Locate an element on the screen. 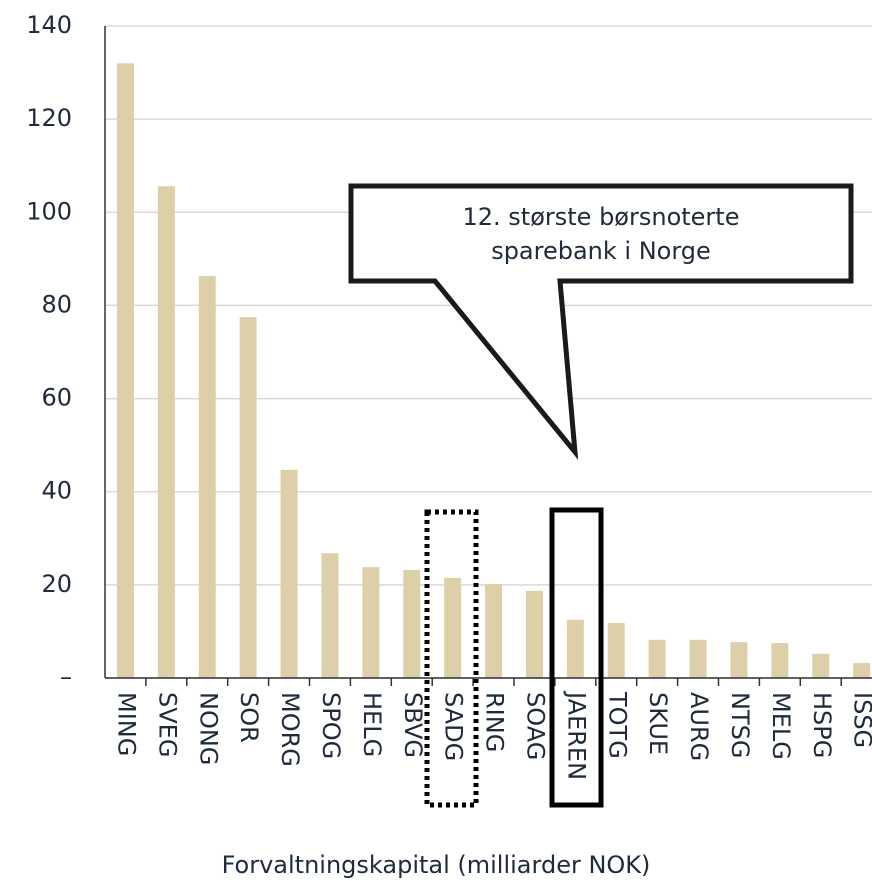 Image resolution: width=872 pixels, height=881 pixels. annotation-line: sparebank i Norge is located at coordinates (601, 251).